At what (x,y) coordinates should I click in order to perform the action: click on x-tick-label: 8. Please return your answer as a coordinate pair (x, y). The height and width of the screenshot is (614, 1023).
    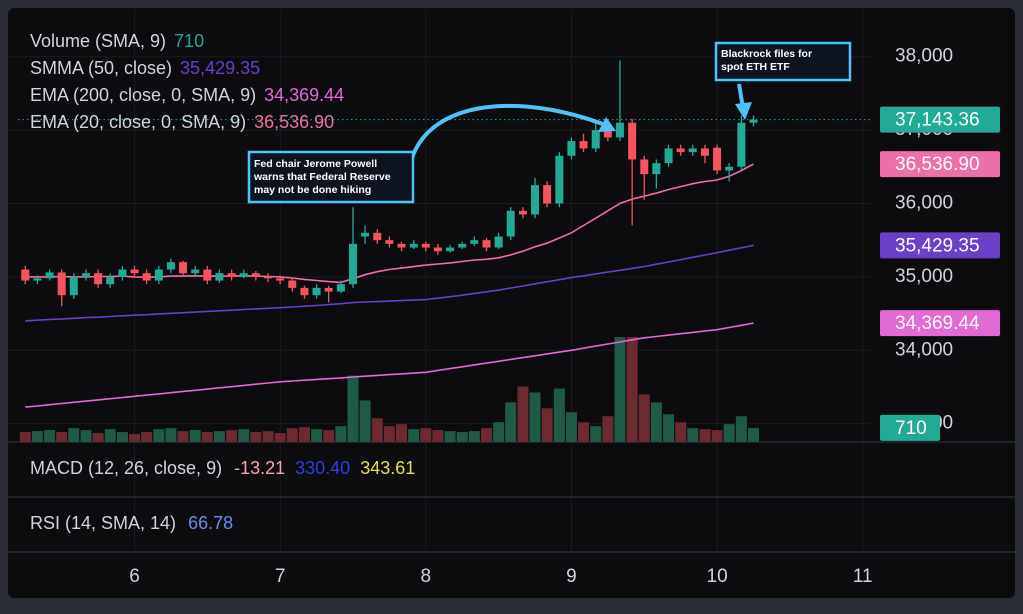
    Looking at the image, I should click on (426, 576).